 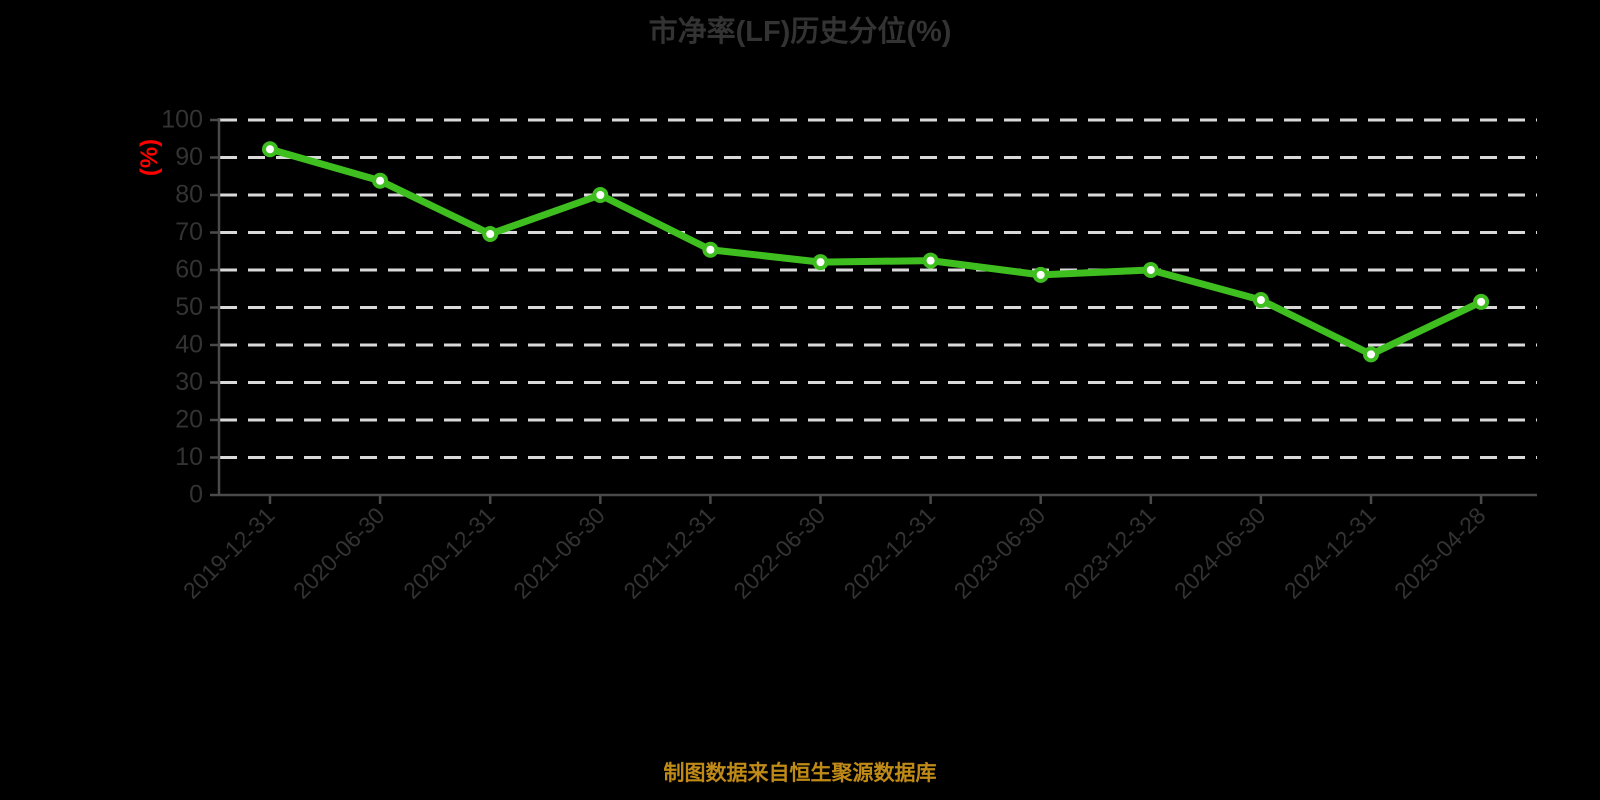 I want to click on x-axis-tick-label: 2022-12-31, so click(x=890, y=553).